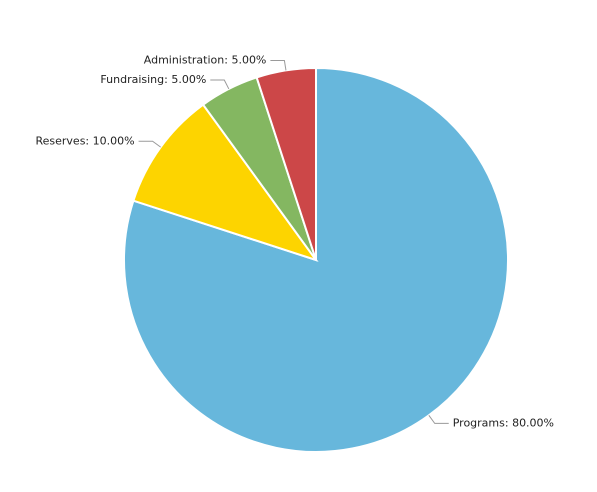  Describe the element at coordinates (205, 59) in the screenshot. I see `slice-label-administration: Administration: 5.00%` at that location.